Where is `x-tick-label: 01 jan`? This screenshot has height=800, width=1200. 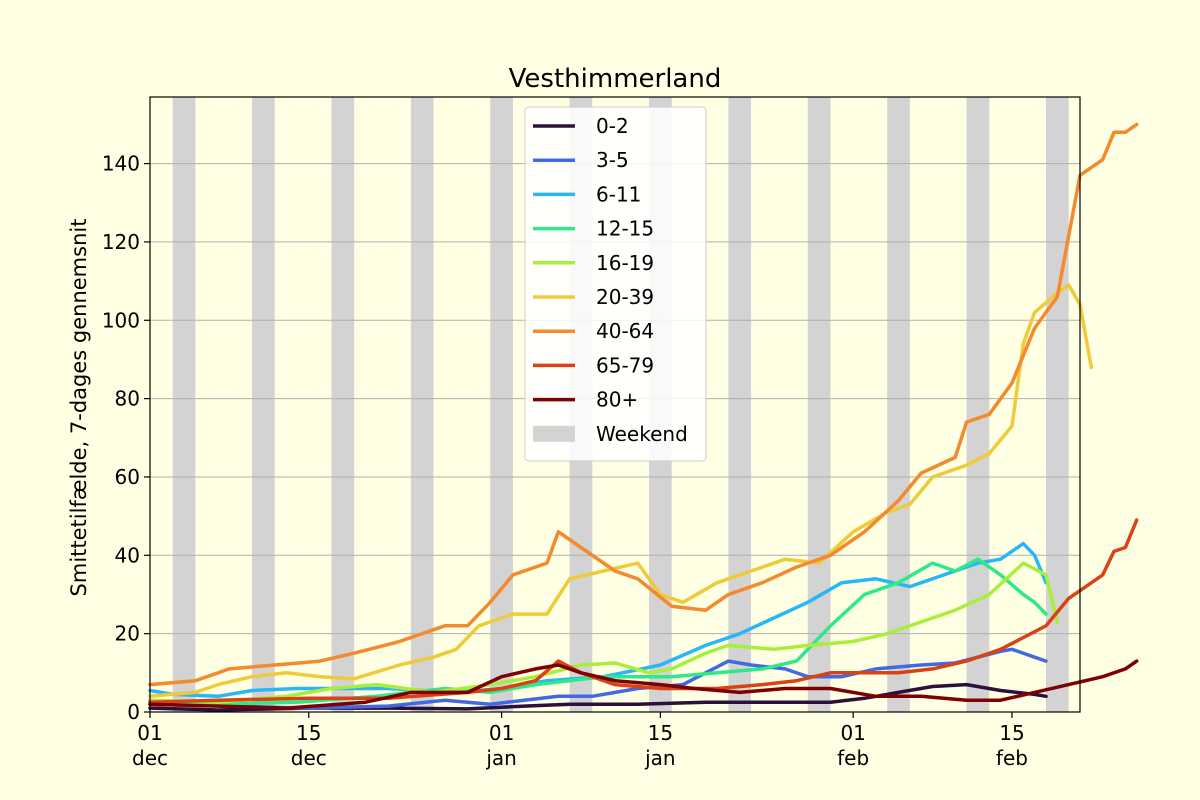 x-tick-label: 01 jan is located at coordinates (501, 745).